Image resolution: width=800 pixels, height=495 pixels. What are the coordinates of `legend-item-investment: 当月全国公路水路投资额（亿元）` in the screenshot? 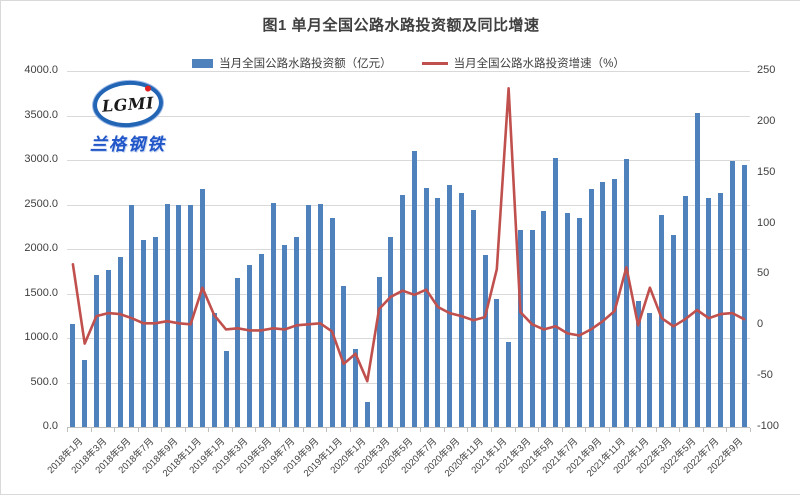 It's located at (292, 63).